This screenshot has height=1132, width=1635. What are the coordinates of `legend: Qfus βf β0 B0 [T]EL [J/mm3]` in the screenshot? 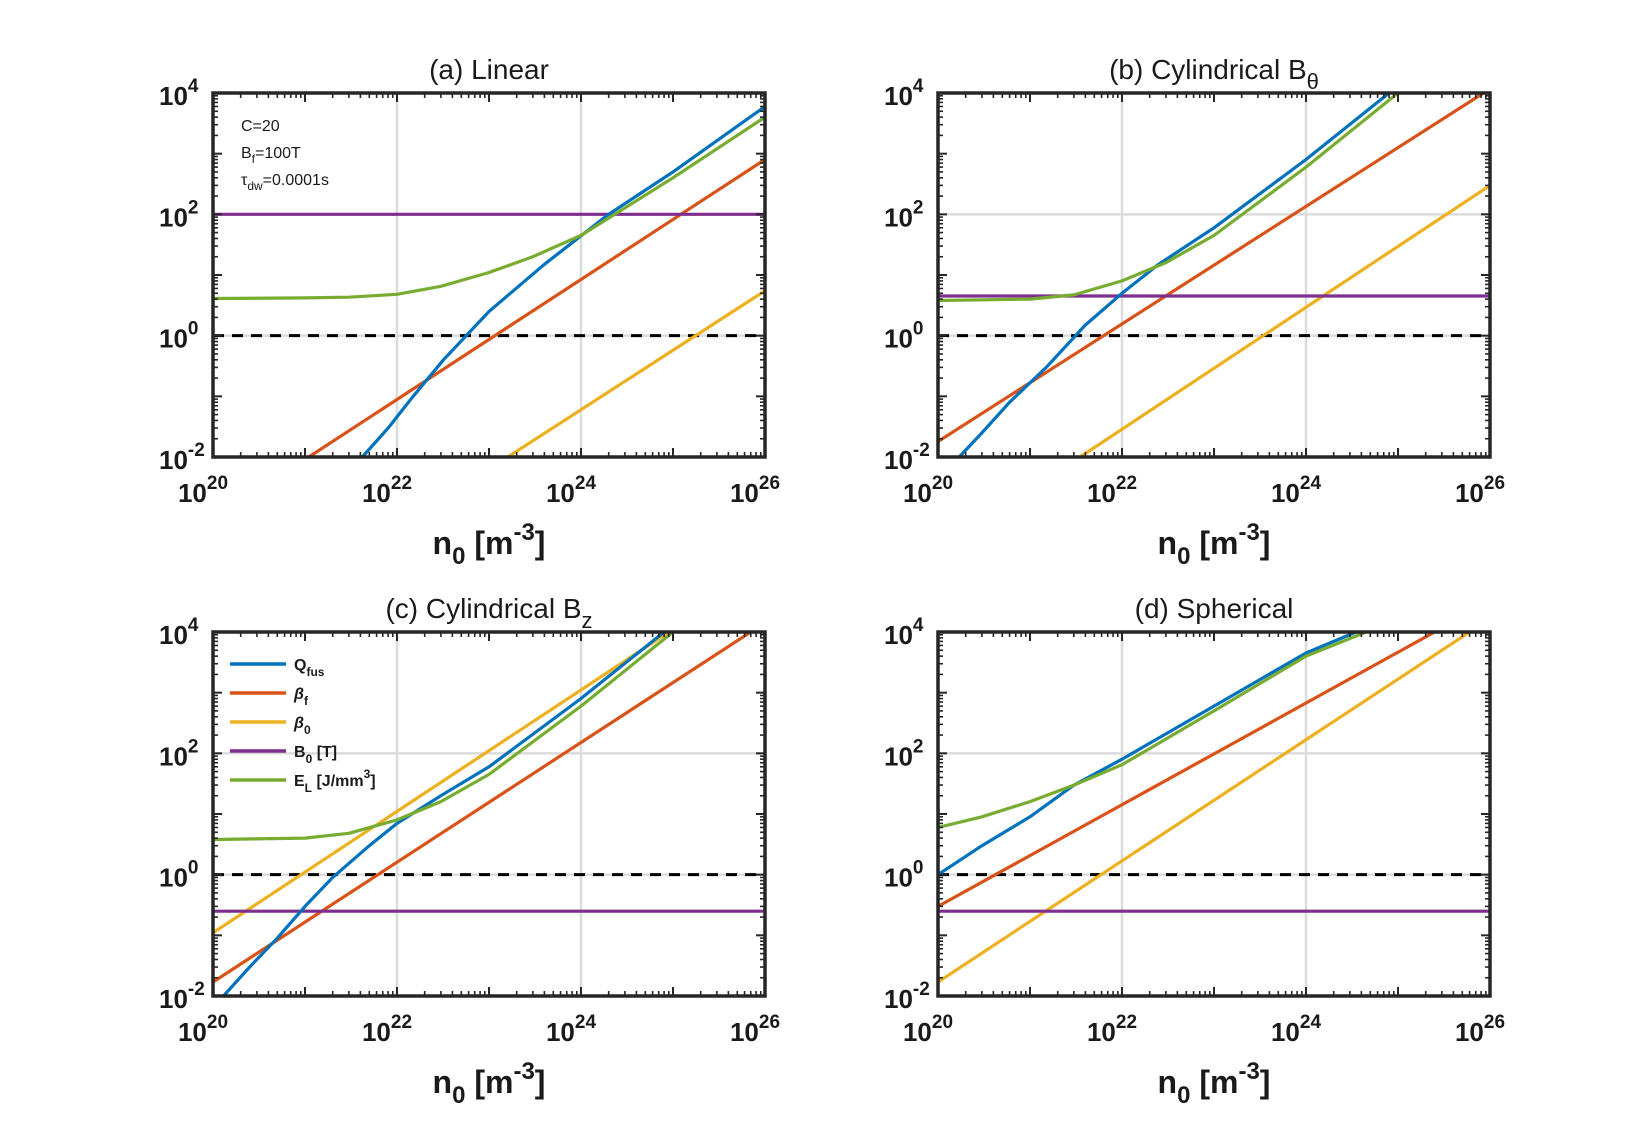 It's located at (303, 726).